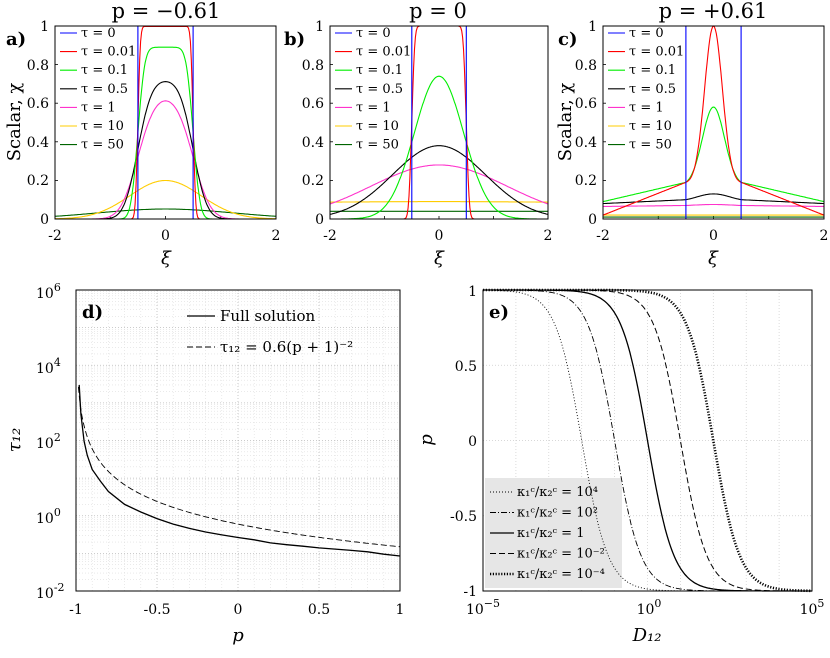 This screenshot has height=658, width=830. I want to click on panel-d-curves, so click(239, 470).